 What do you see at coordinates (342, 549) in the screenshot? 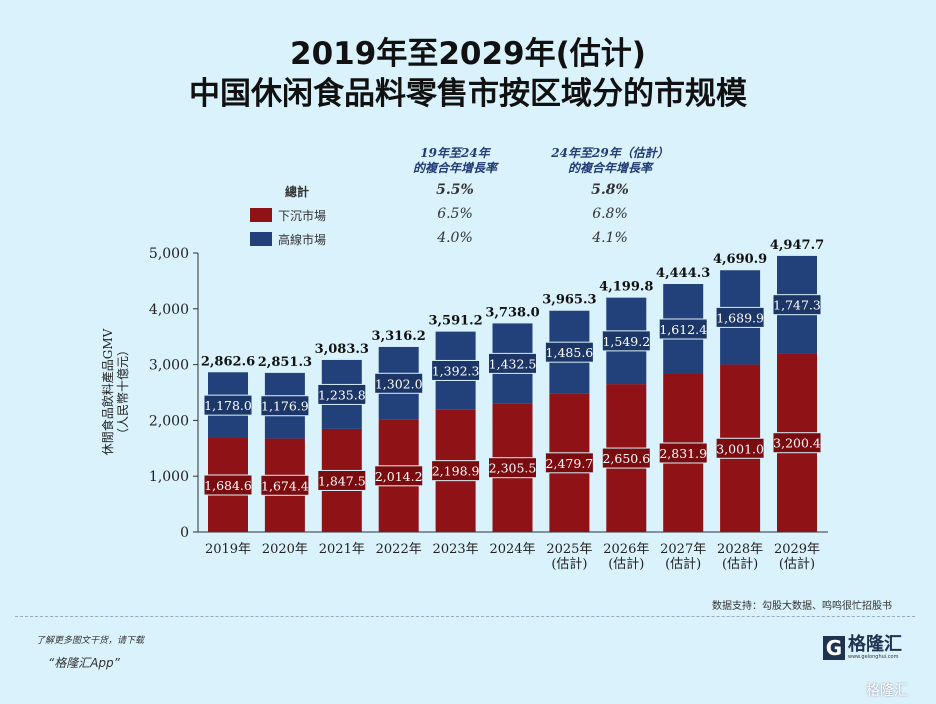
I see `x-tick-label: 2021年` at bounding box center [342, 549].